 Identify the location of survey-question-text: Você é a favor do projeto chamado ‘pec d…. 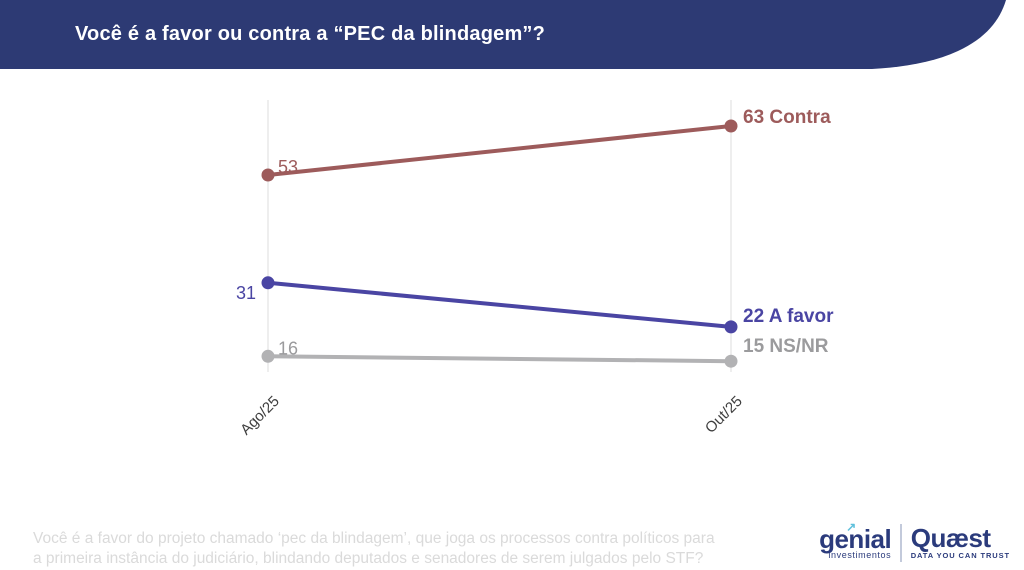
(374, 548).